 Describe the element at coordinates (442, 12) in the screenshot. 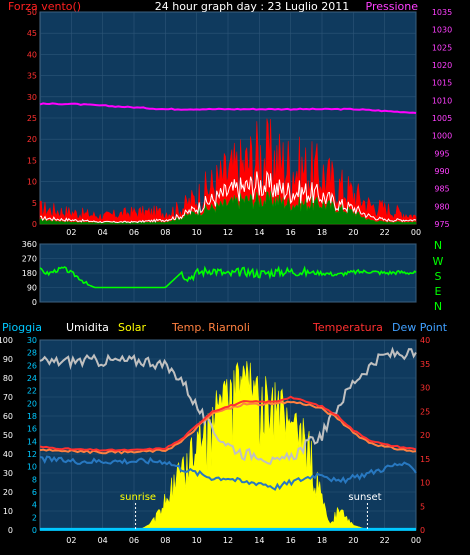

I see `pressure-tick-label: 1035` at that location.